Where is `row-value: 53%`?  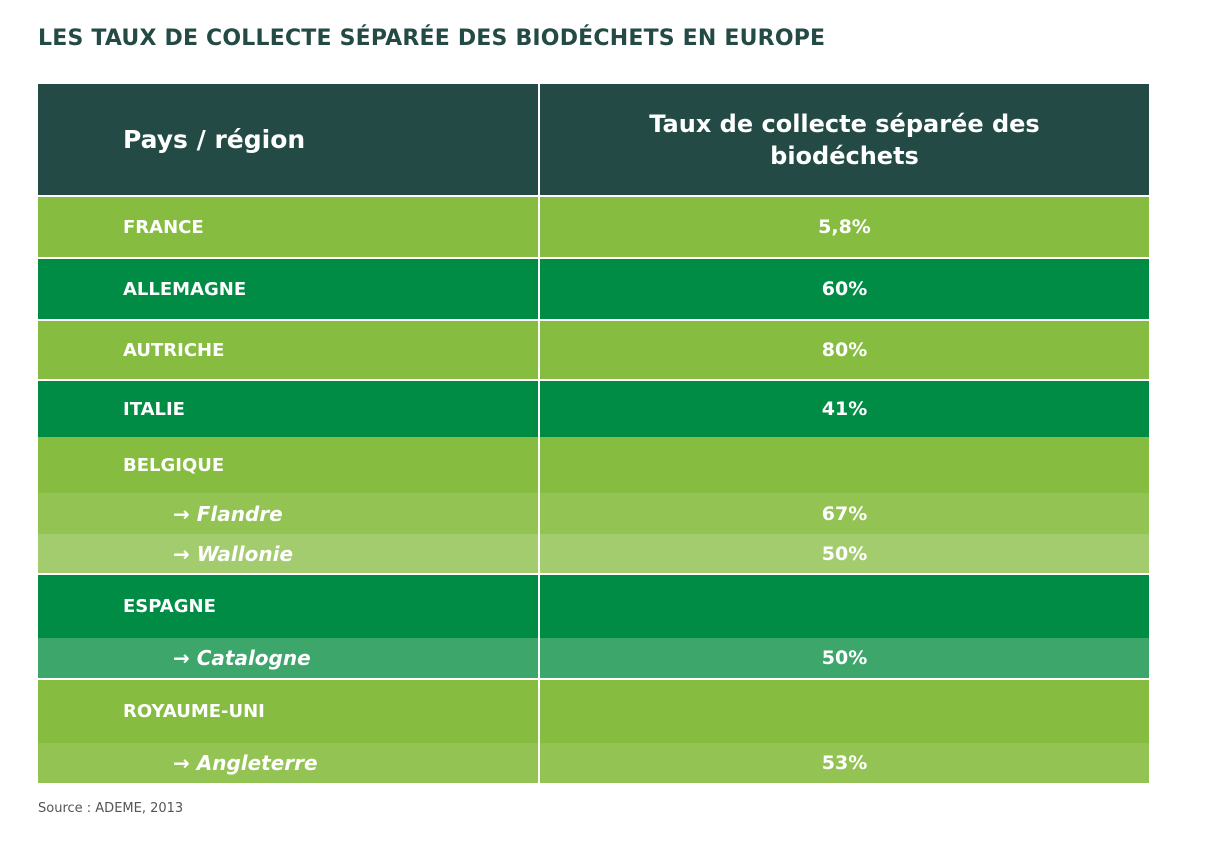 row-value: 53% is located at coordinates (843, 763).